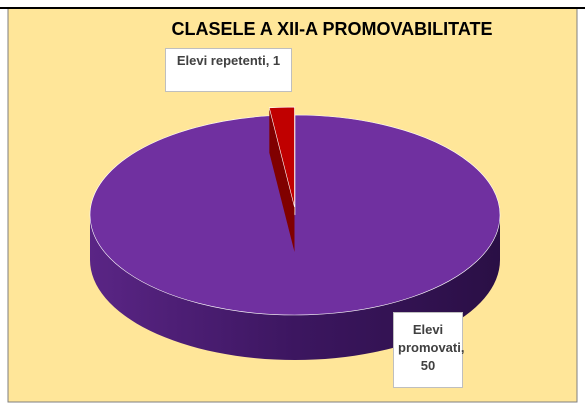 This screenshot has width=585, height=410. What do you see at coordinates (281, 157) in the screenshot?
I see `slice` at bounding box center [281, 157].